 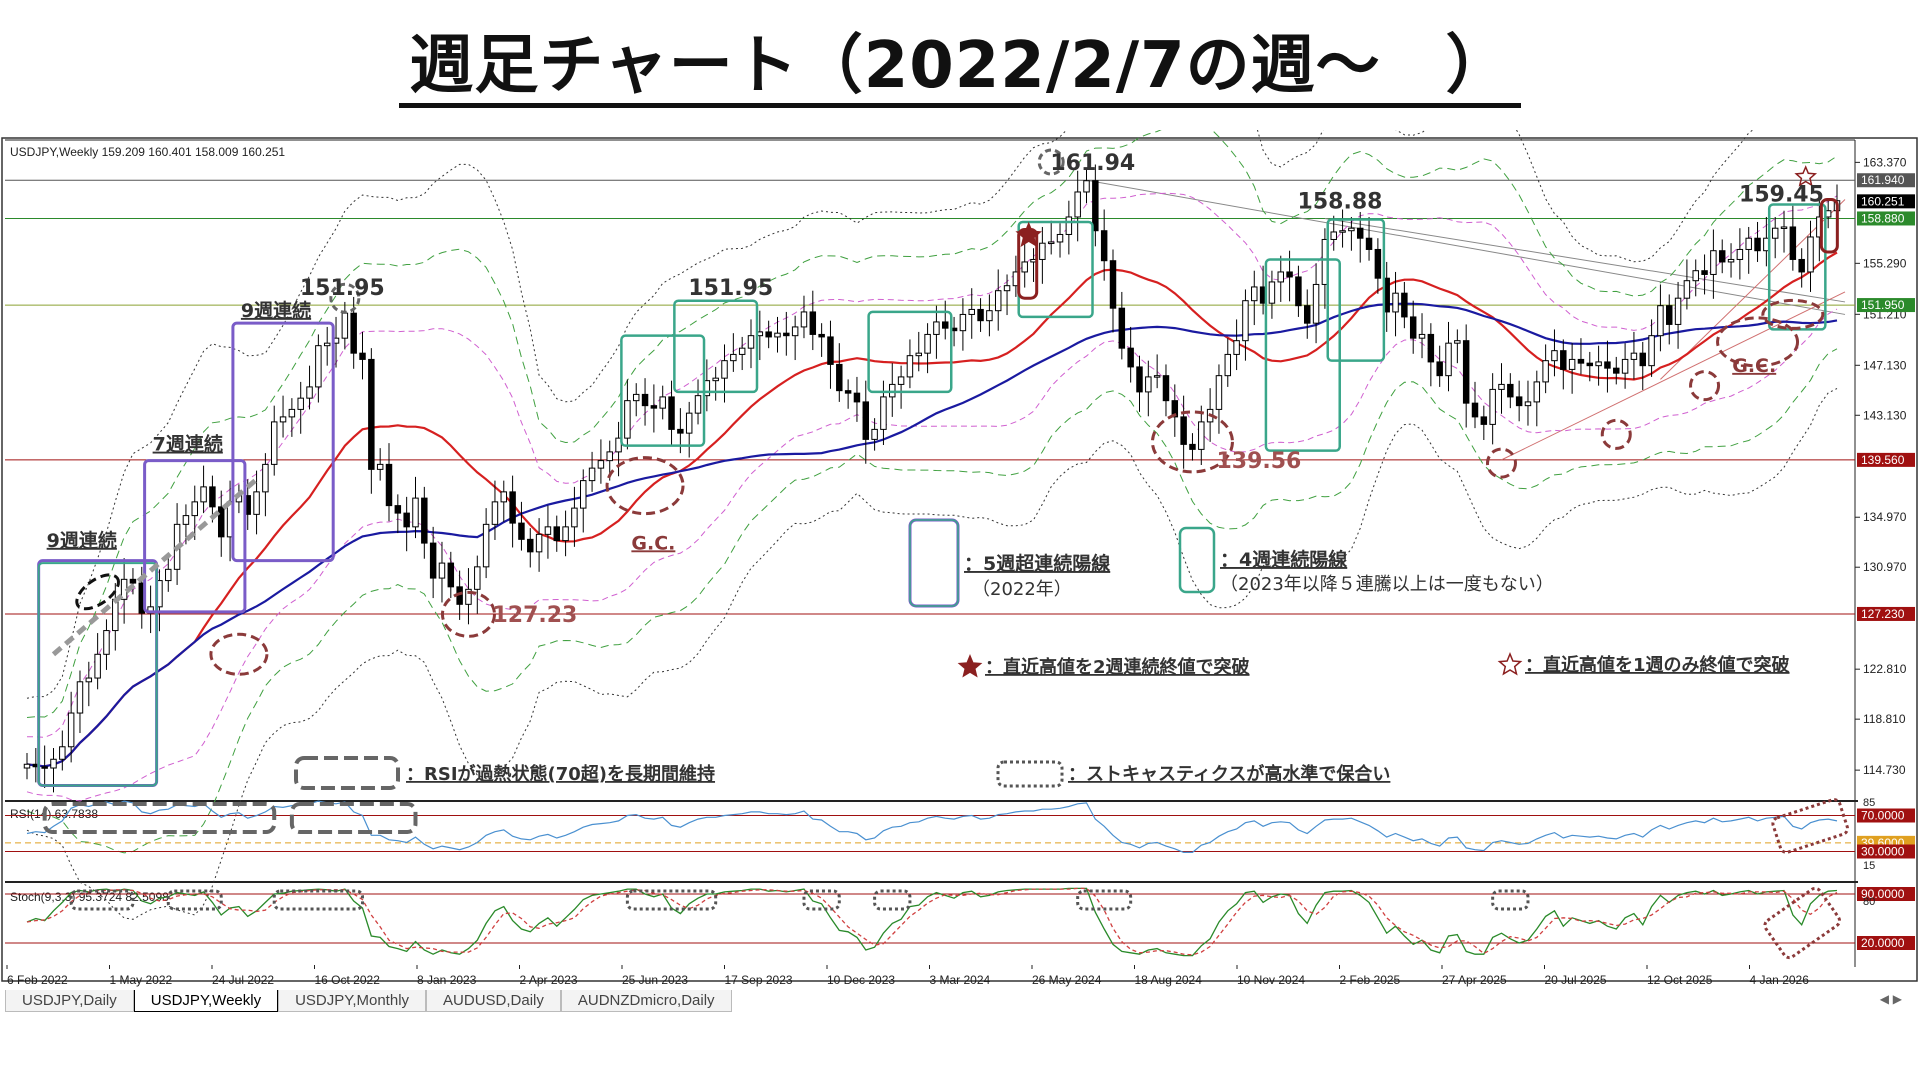 I want to click on rsi-recent-box, so click(x=1810, y=826).